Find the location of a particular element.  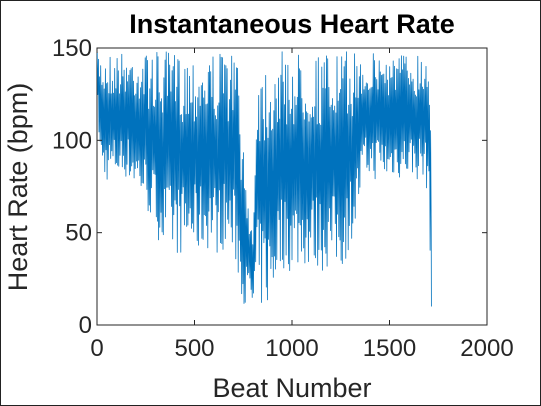

y-tick-label: 100 is located at coordinates (72, 140).